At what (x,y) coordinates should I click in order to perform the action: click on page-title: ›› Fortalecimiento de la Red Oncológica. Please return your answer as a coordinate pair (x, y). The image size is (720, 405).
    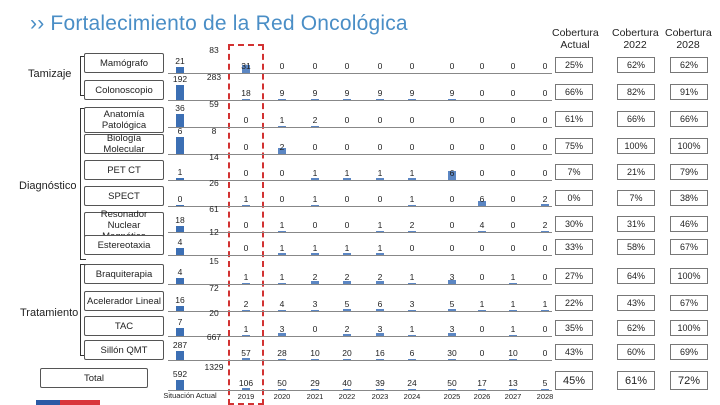
    Looking at the image, I should click on (219, 23).